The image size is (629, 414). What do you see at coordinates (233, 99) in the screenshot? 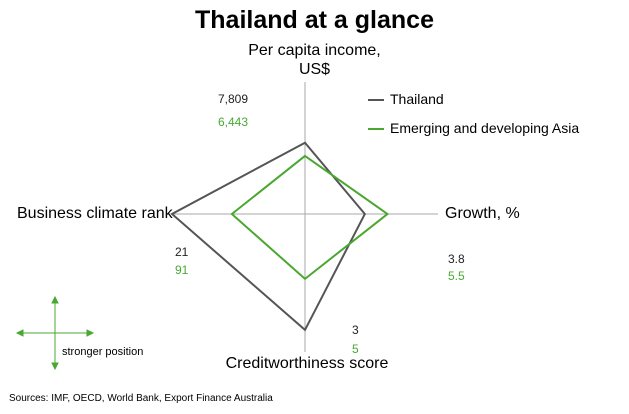
I see `value-thailand-top: 7,809` at bounding box center [233, 99].